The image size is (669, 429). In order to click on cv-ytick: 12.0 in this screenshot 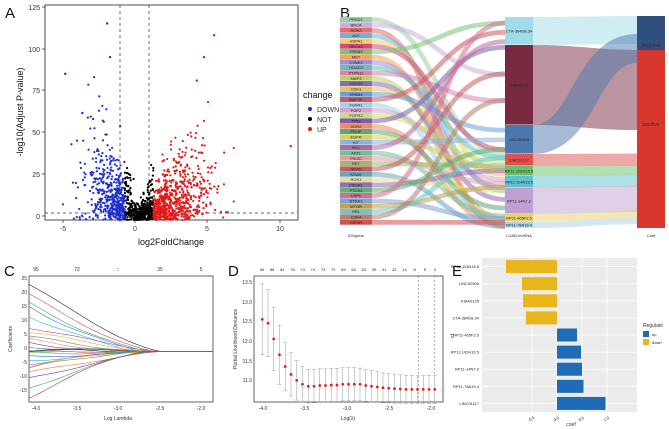, I will do `click(247, 342)`.